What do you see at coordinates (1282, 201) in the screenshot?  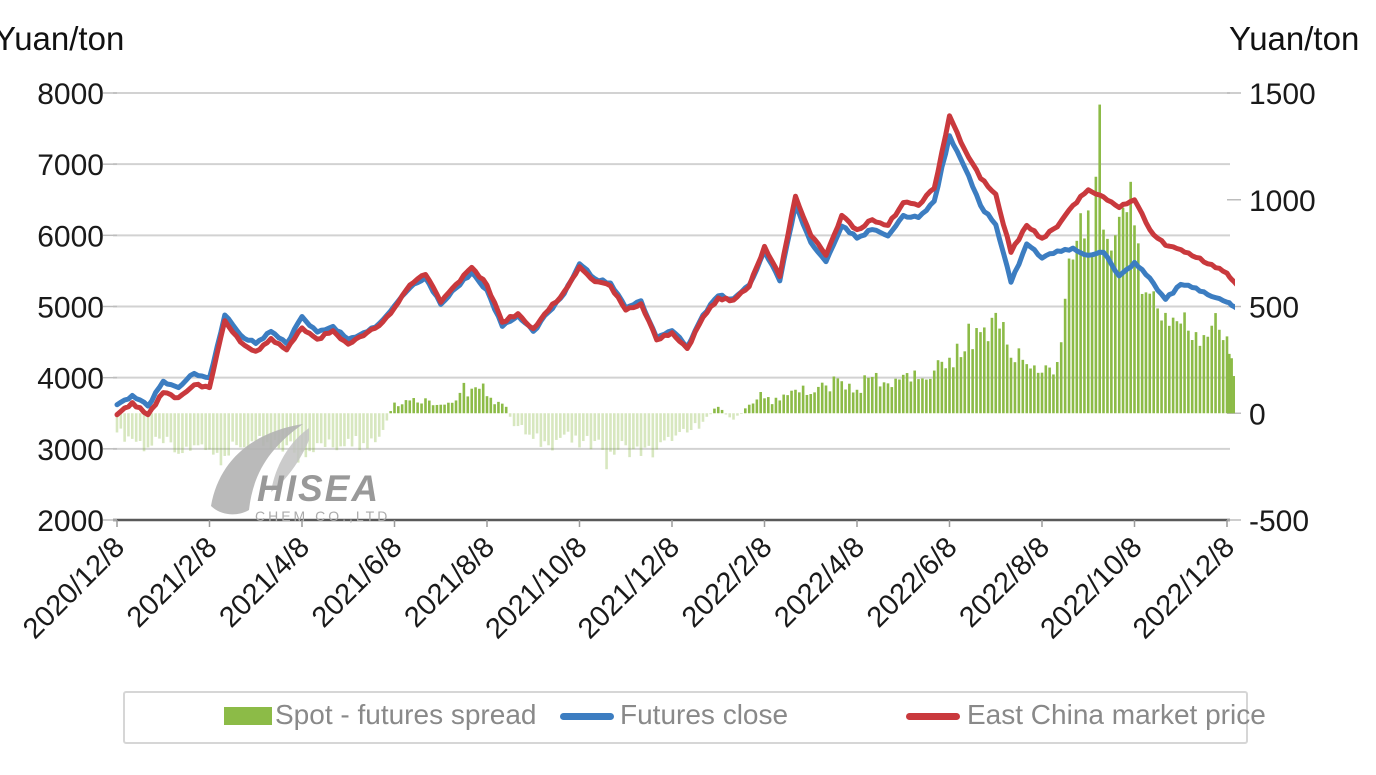 I see `right-axis-tick-label: 1000` at bounding box center [1282, 201].